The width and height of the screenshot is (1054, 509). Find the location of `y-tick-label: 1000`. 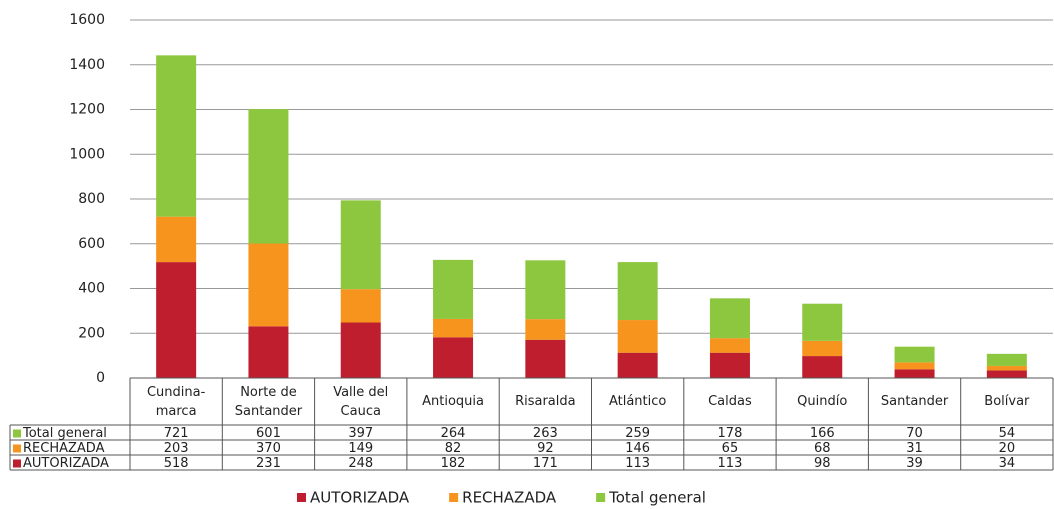

y-tick-label: 1000 is located at coordinates (87, 154).